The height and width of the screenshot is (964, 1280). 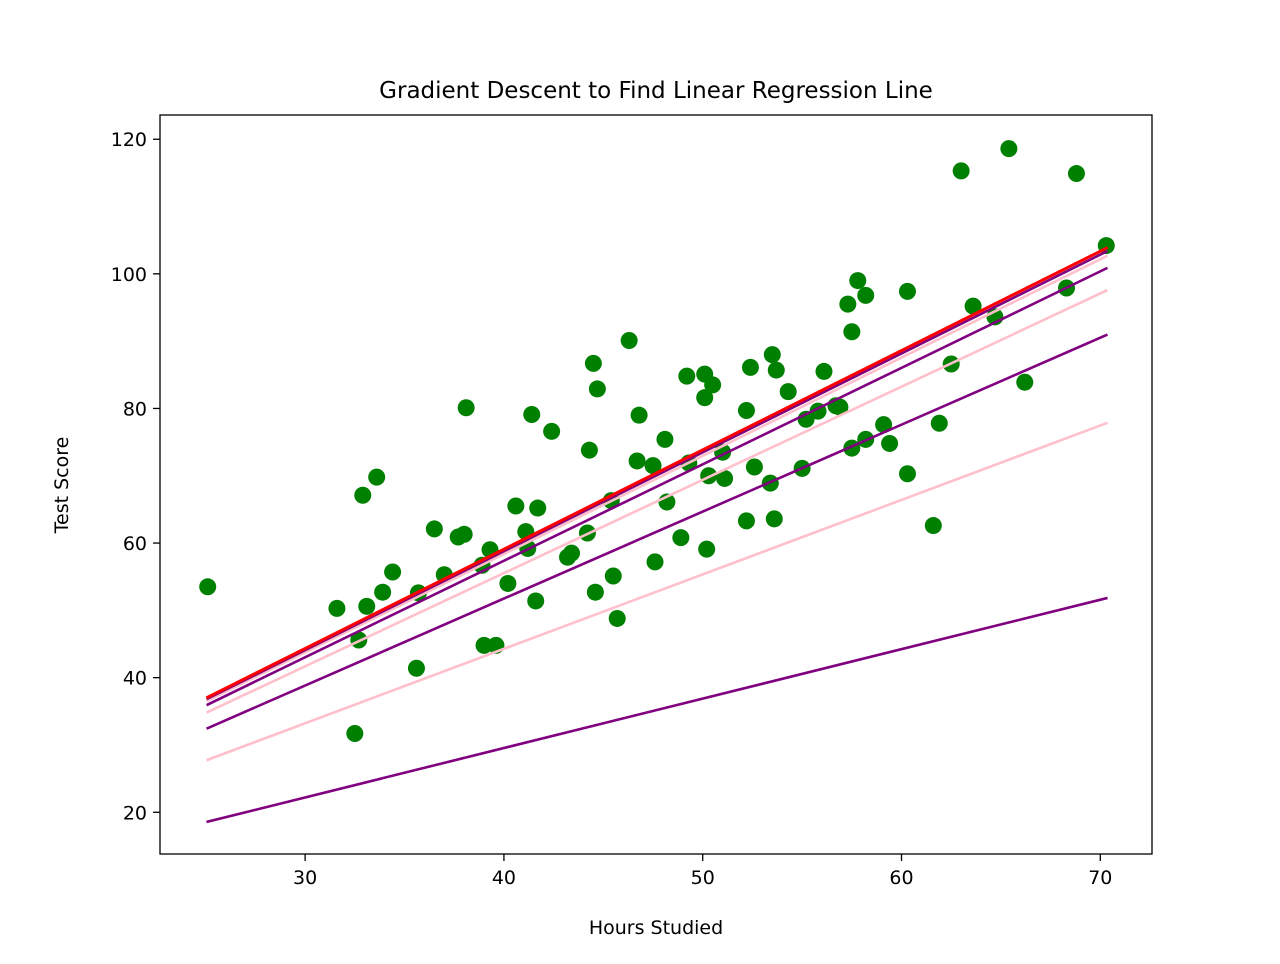 What do you see at coordinates (135, 544) in the screenshot?
I see `y-tick-label-60: 60` at bounding box center [135, 544].